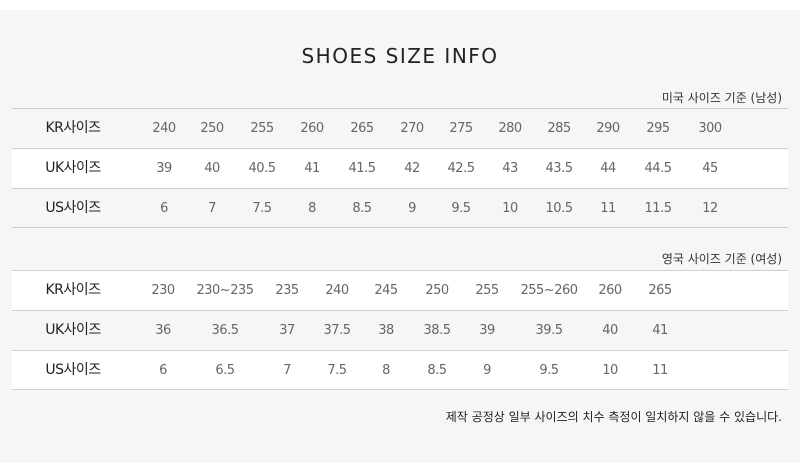 The height and width of the screenshot is (463, 800). I want to click on size-cell: 42, so click(412, 168).